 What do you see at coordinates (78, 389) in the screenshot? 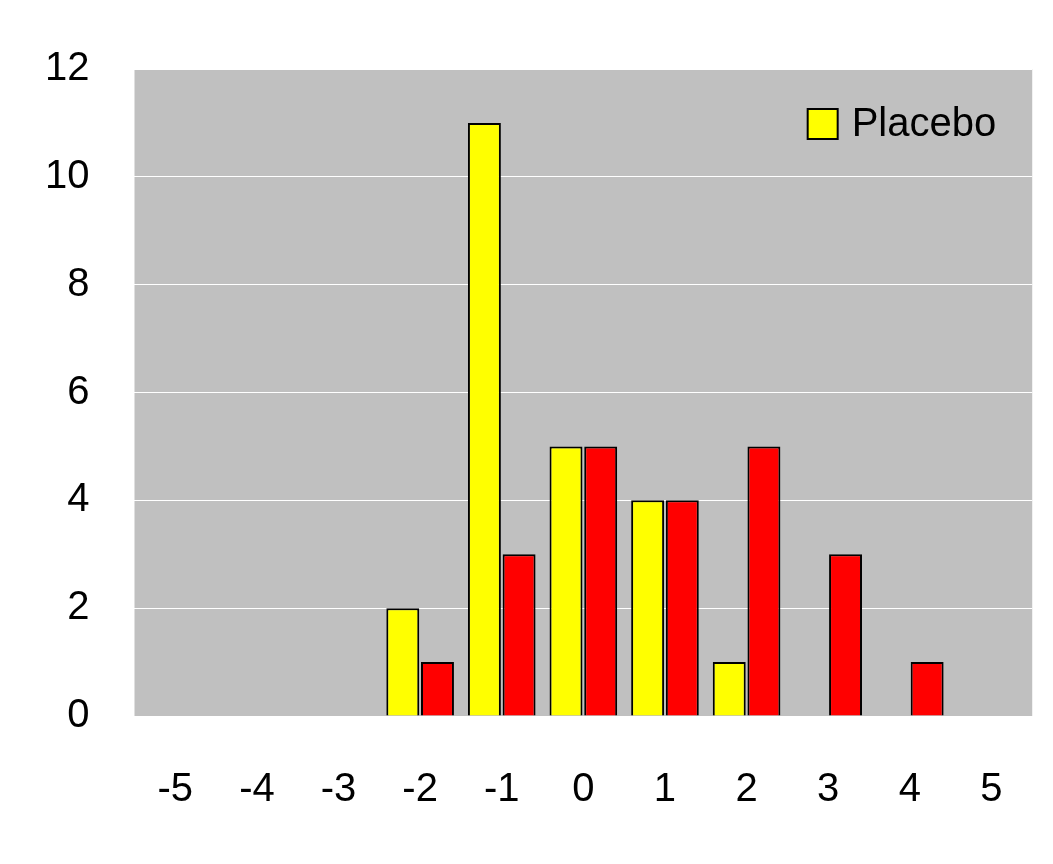
I see `y-tick-label: 6` at bounding box center [78, 389].